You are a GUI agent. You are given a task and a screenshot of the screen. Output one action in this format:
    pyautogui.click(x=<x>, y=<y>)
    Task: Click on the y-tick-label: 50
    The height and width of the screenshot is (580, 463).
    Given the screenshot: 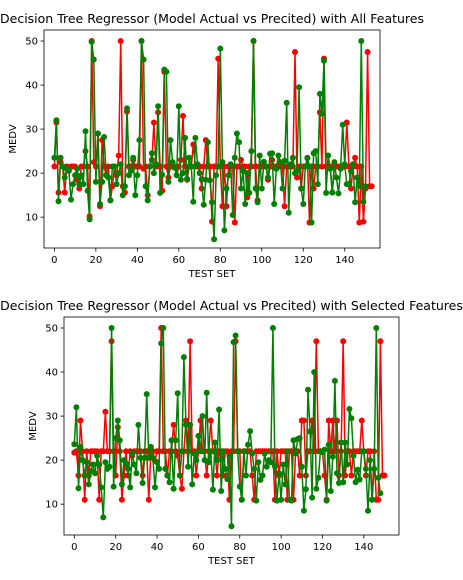 What is the action you would take?
    pyautogui.click(x=51, y=329)
    